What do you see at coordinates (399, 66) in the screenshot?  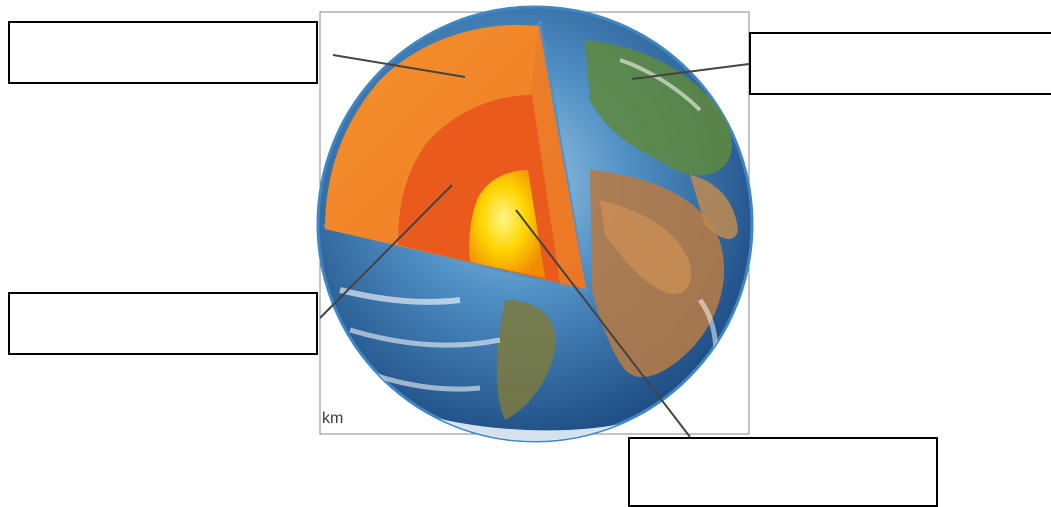 I see `leader-line-mantle` at bounding box center [399, 66].